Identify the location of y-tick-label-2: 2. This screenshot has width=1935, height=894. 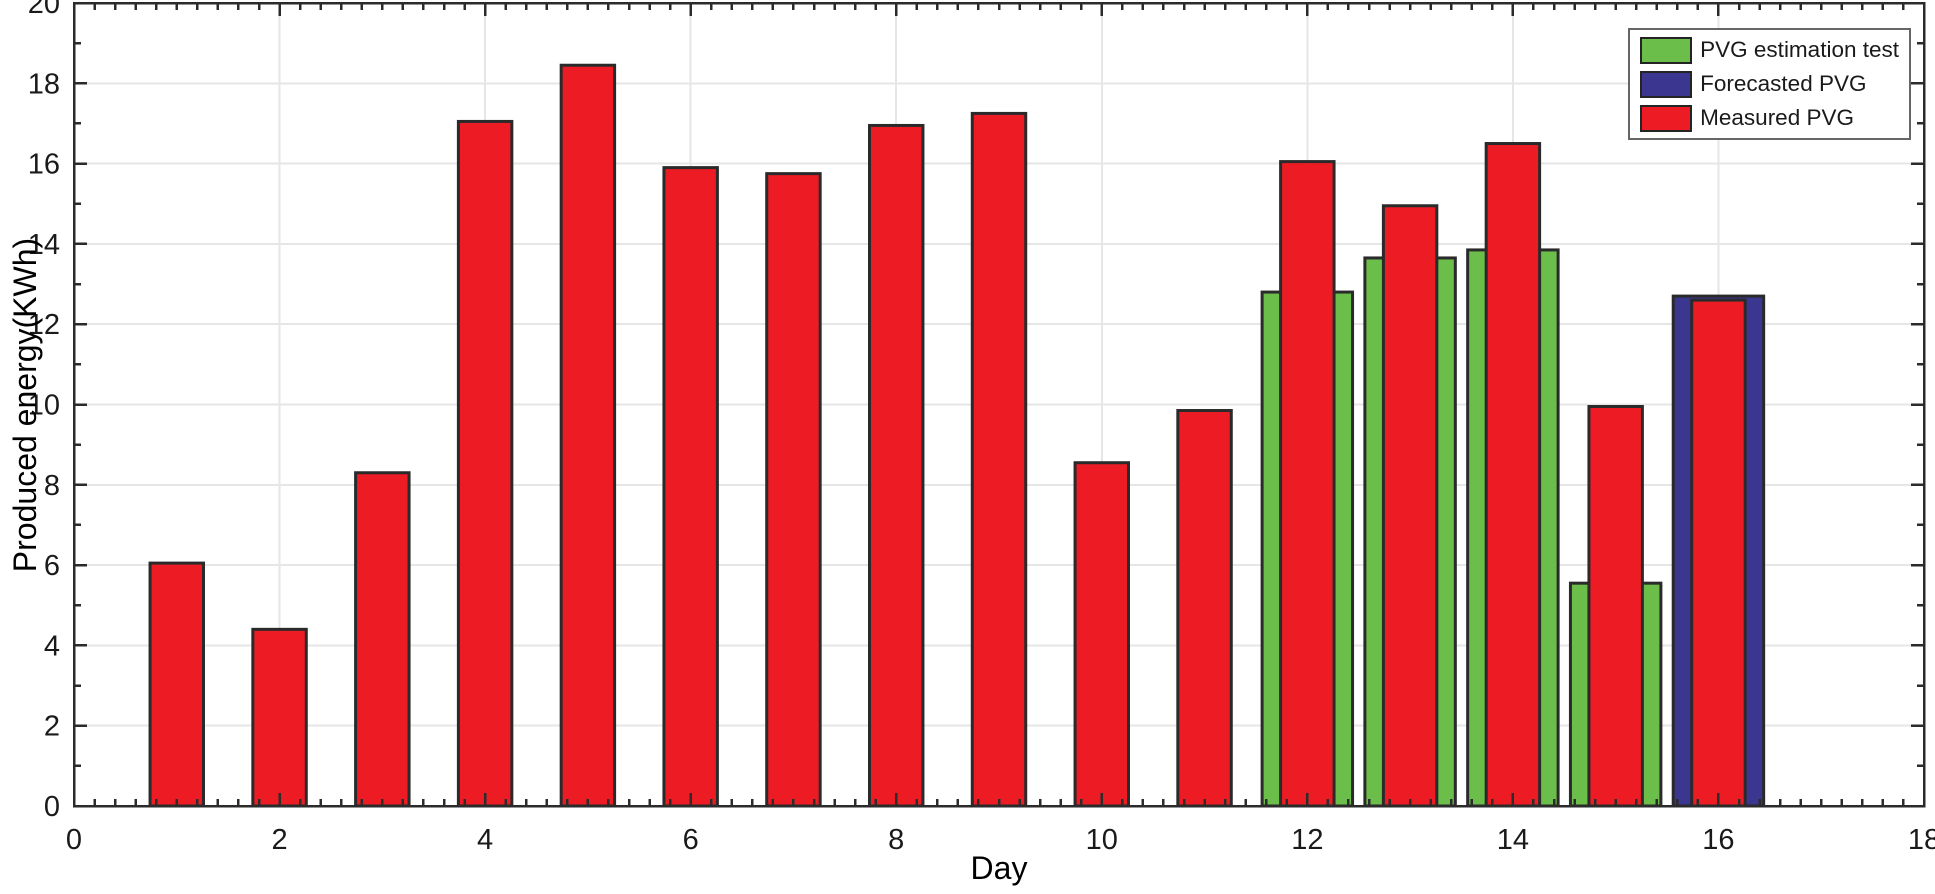
(52, 727).